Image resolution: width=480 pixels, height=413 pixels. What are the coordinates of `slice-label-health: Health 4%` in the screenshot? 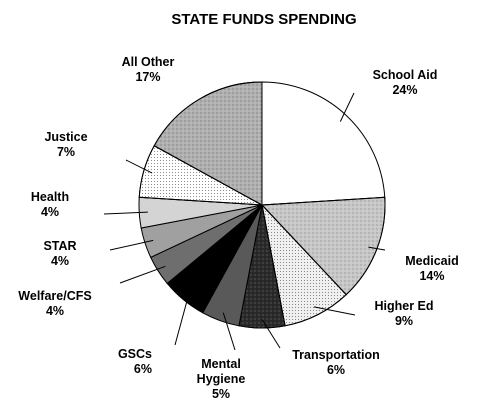 It's located at (50, 204).